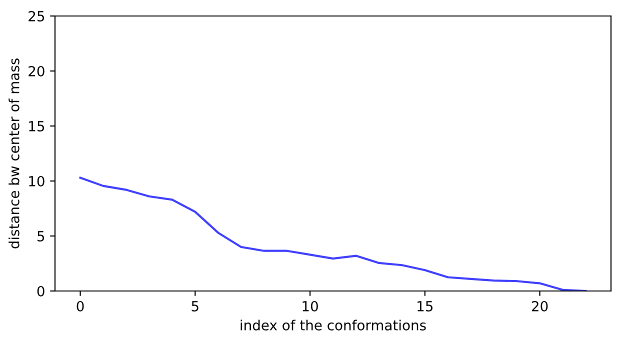 The width and height of the screenshot is (623, 339). Describe the element at coordinates (36, 126) in the screenshot. I see `y-tick-label: 15` at that location.